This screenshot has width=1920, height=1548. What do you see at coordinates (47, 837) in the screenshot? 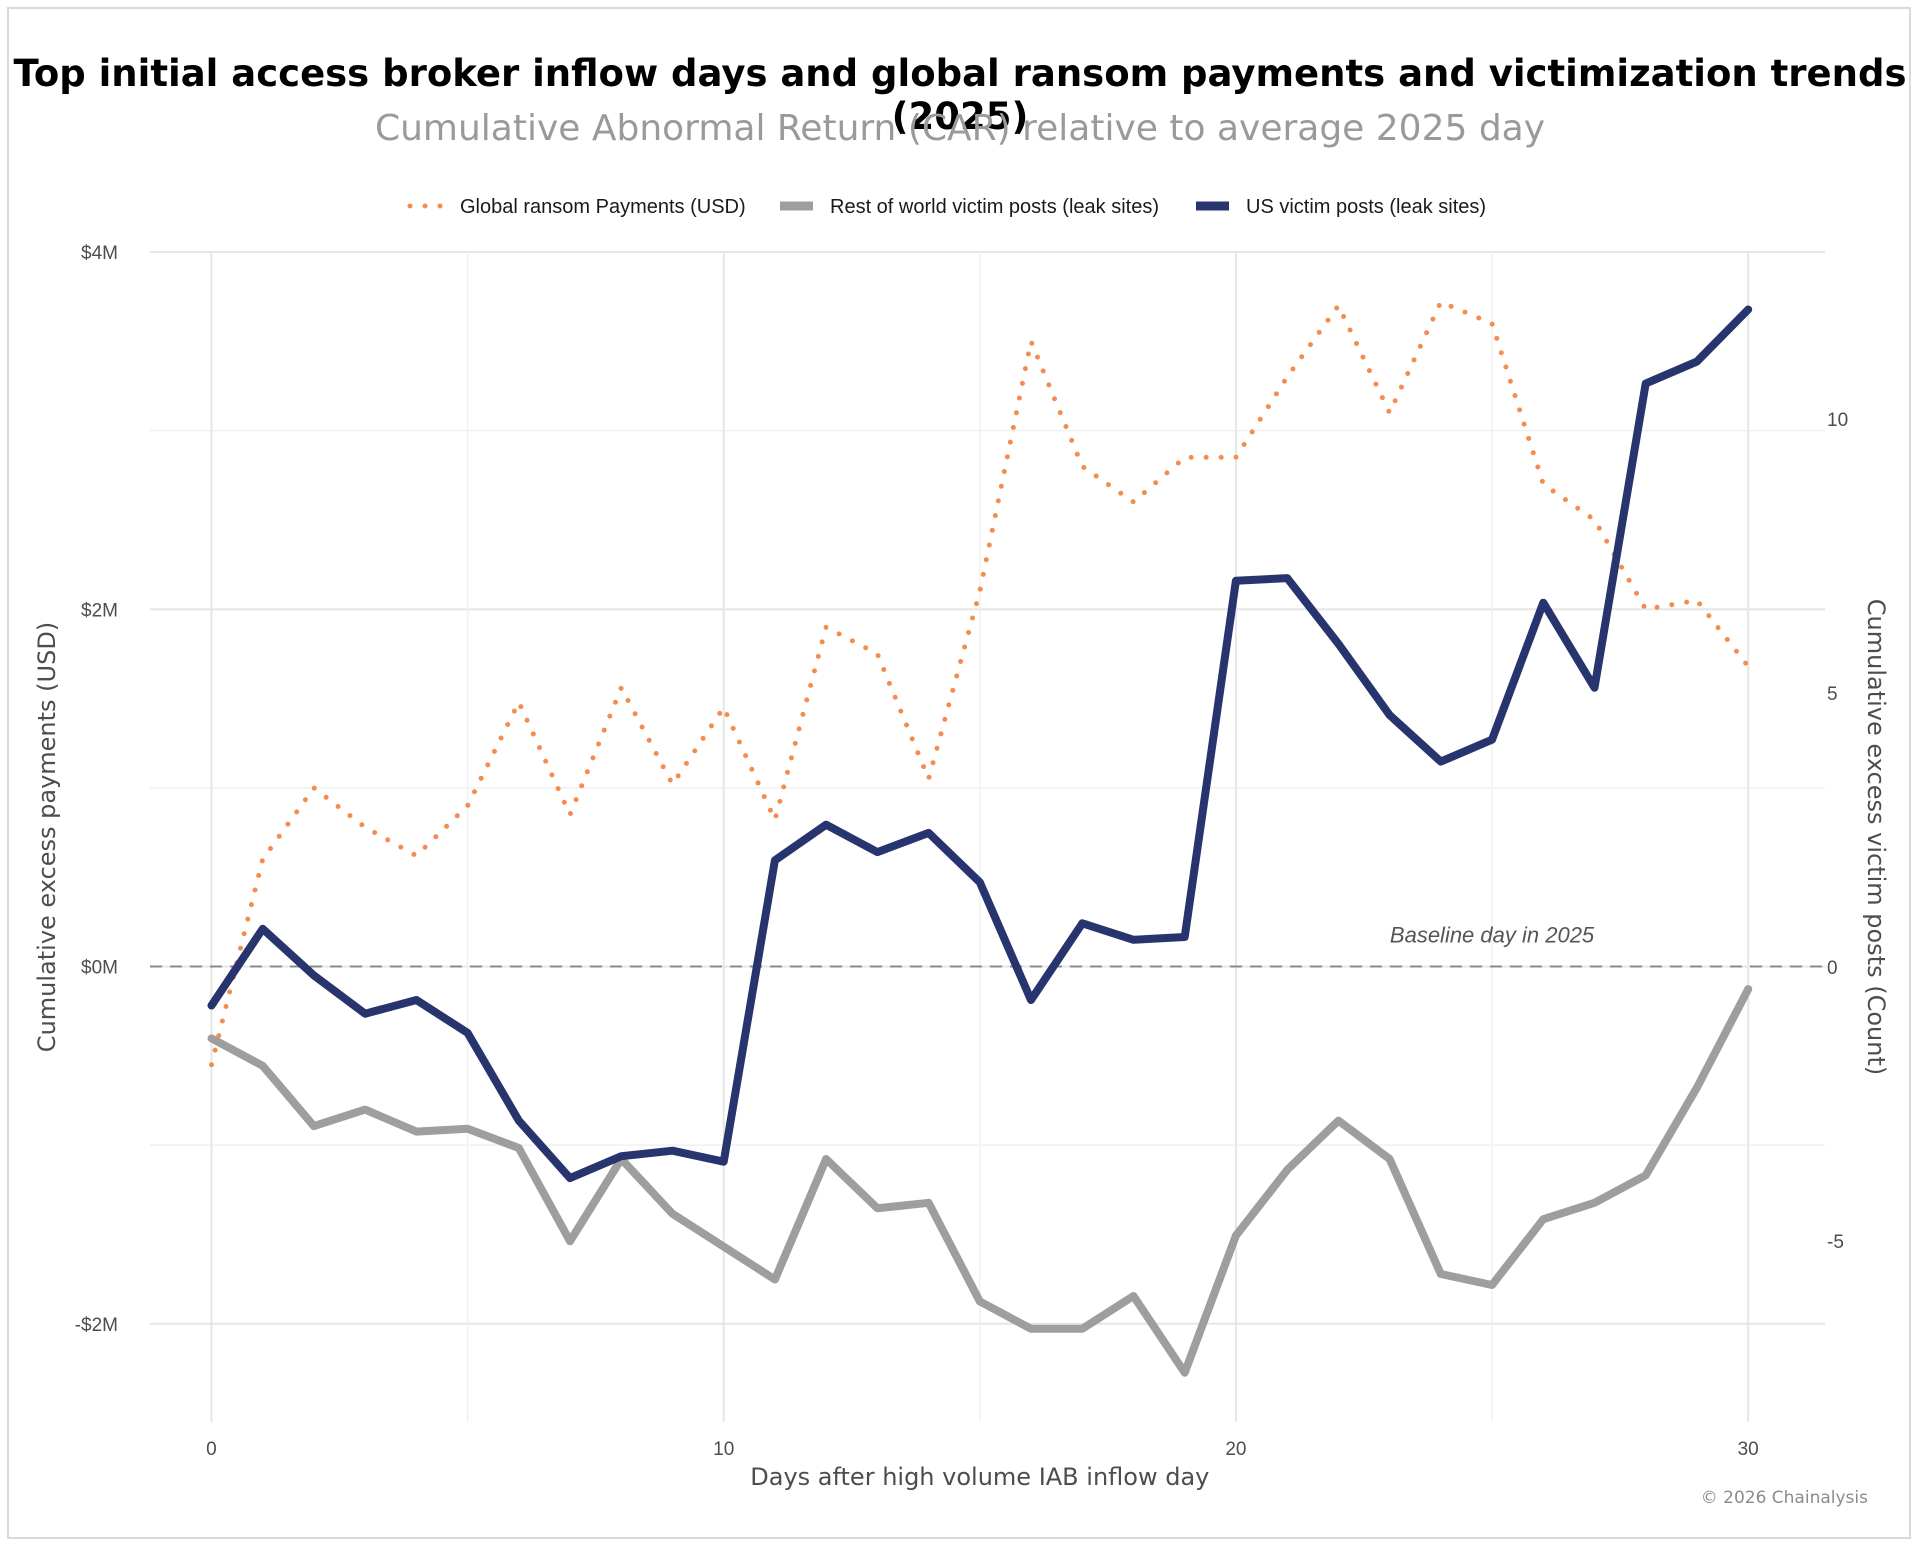
I see `left-y-axis-title: Cumulative excess payments (USD)` at bounding box center [47, 837].